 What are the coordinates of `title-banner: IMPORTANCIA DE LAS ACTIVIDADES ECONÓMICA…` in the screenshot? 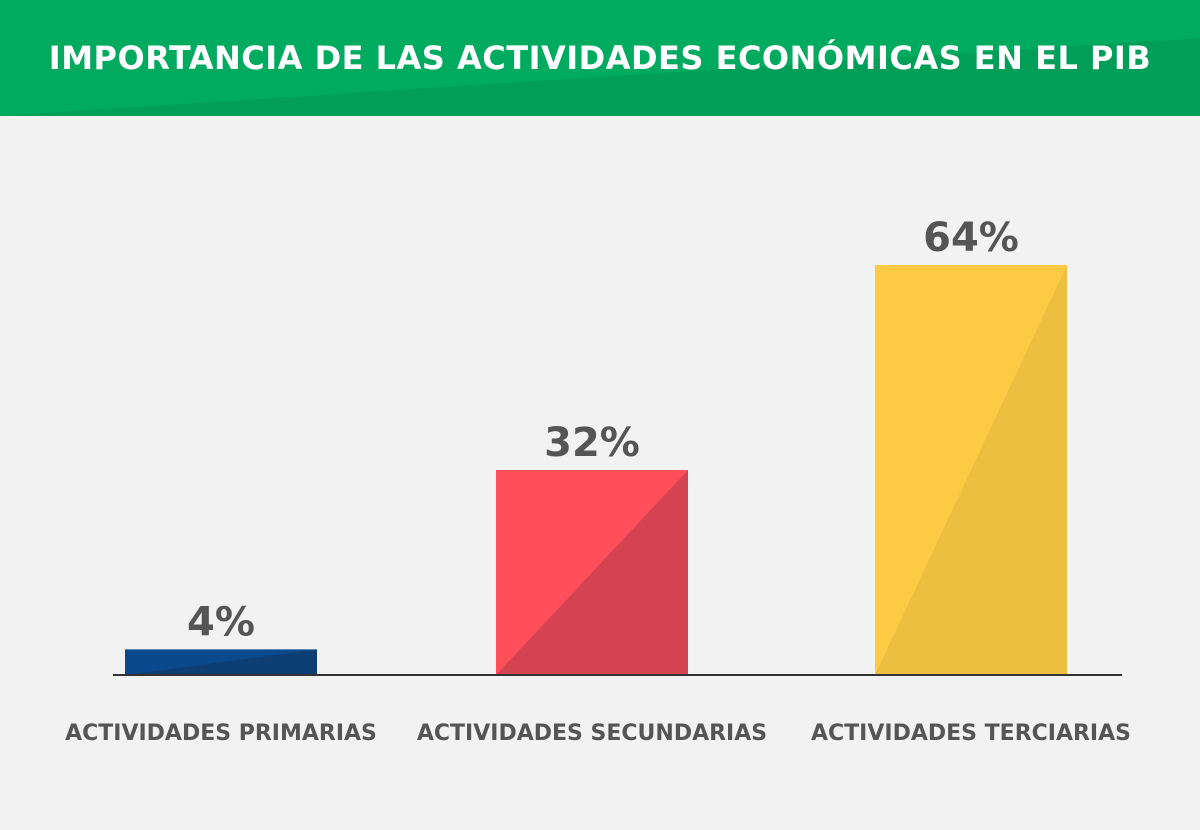 It's located at (600, 58).